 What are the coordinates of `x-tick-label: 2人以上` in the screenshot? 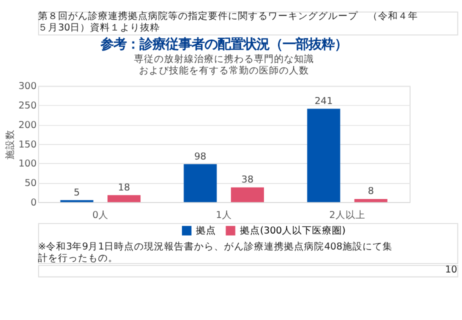 It's located at (347, 214).